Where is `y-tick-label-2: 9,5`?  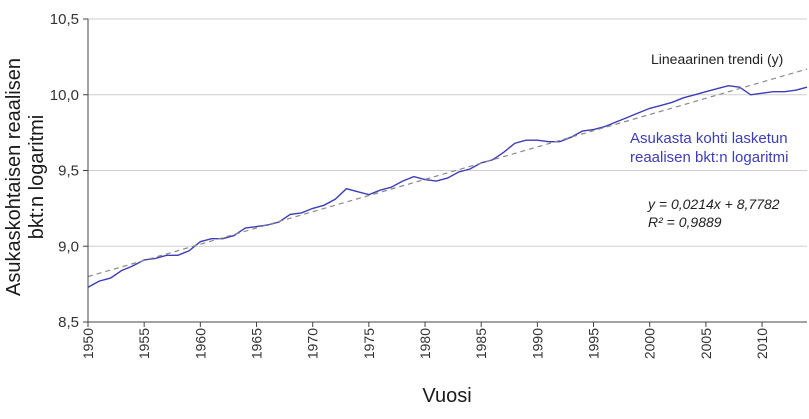 y-tick-label-2: 9,5 is located at coordinates (68, 171).